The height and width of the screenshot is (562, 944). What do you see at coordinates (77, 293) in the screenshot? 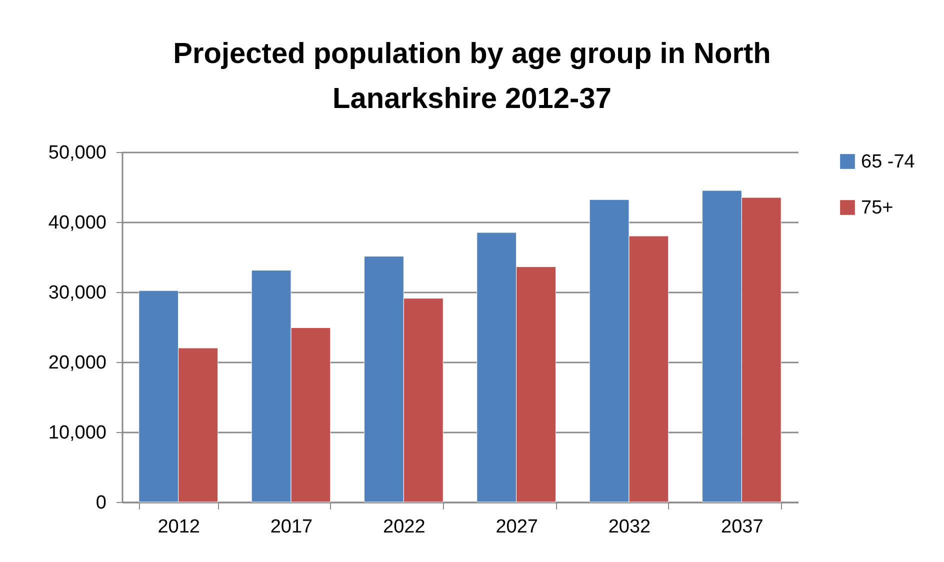
I see `y-tick-label: 30,000` at bounding box center [77, 293].